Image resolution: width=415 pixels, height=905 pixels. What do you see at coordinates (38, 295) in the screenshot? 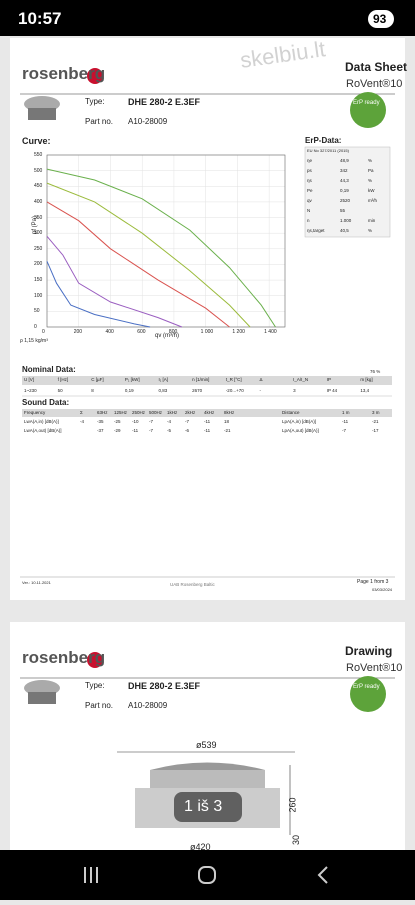
I see `y-tick-label: 100` at bounding box center [38, 295].